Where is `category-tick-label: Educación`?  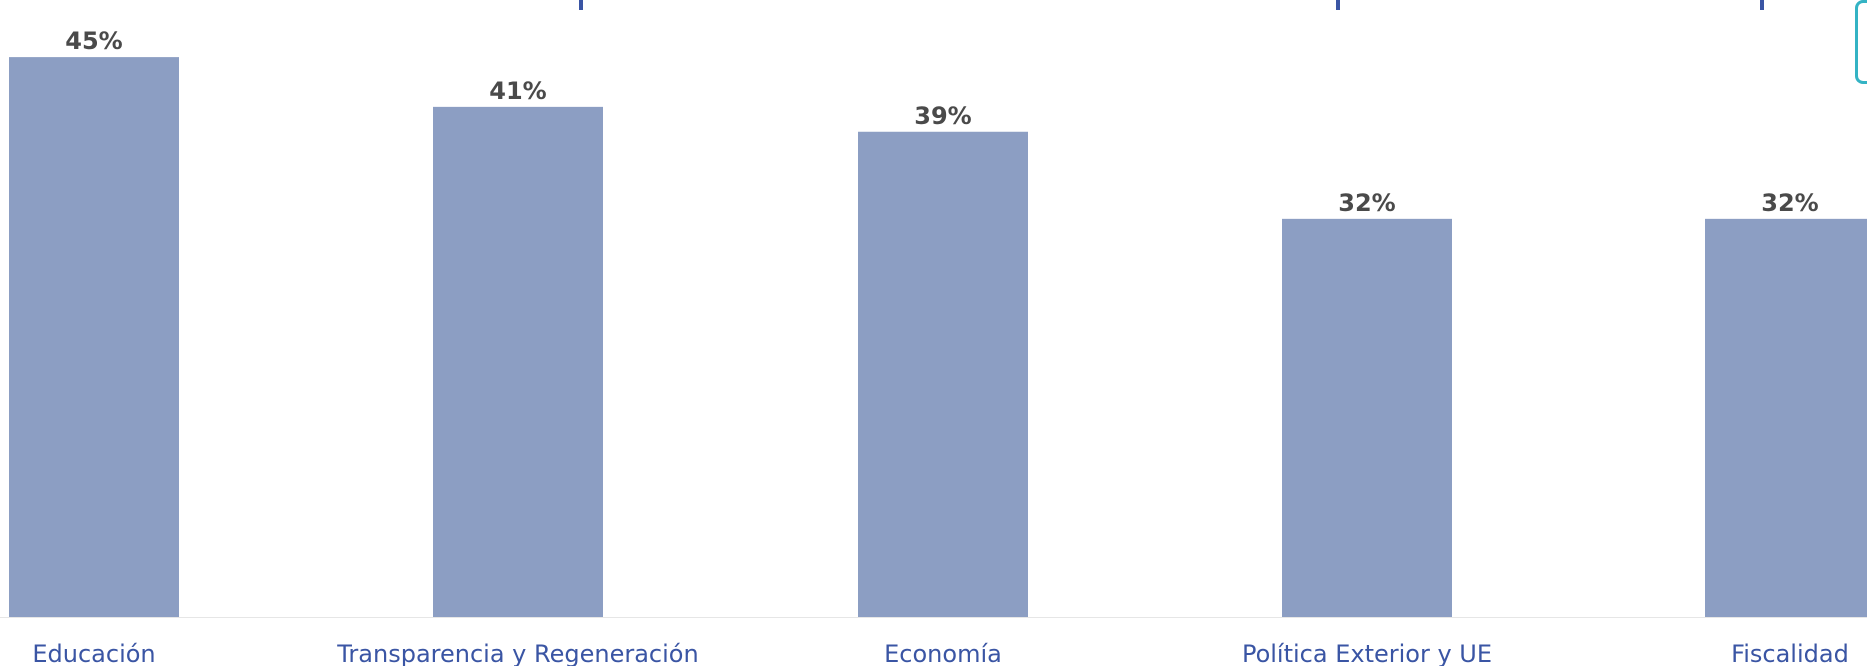
category-tick-label: Educación is located at coordinates (93, 653).